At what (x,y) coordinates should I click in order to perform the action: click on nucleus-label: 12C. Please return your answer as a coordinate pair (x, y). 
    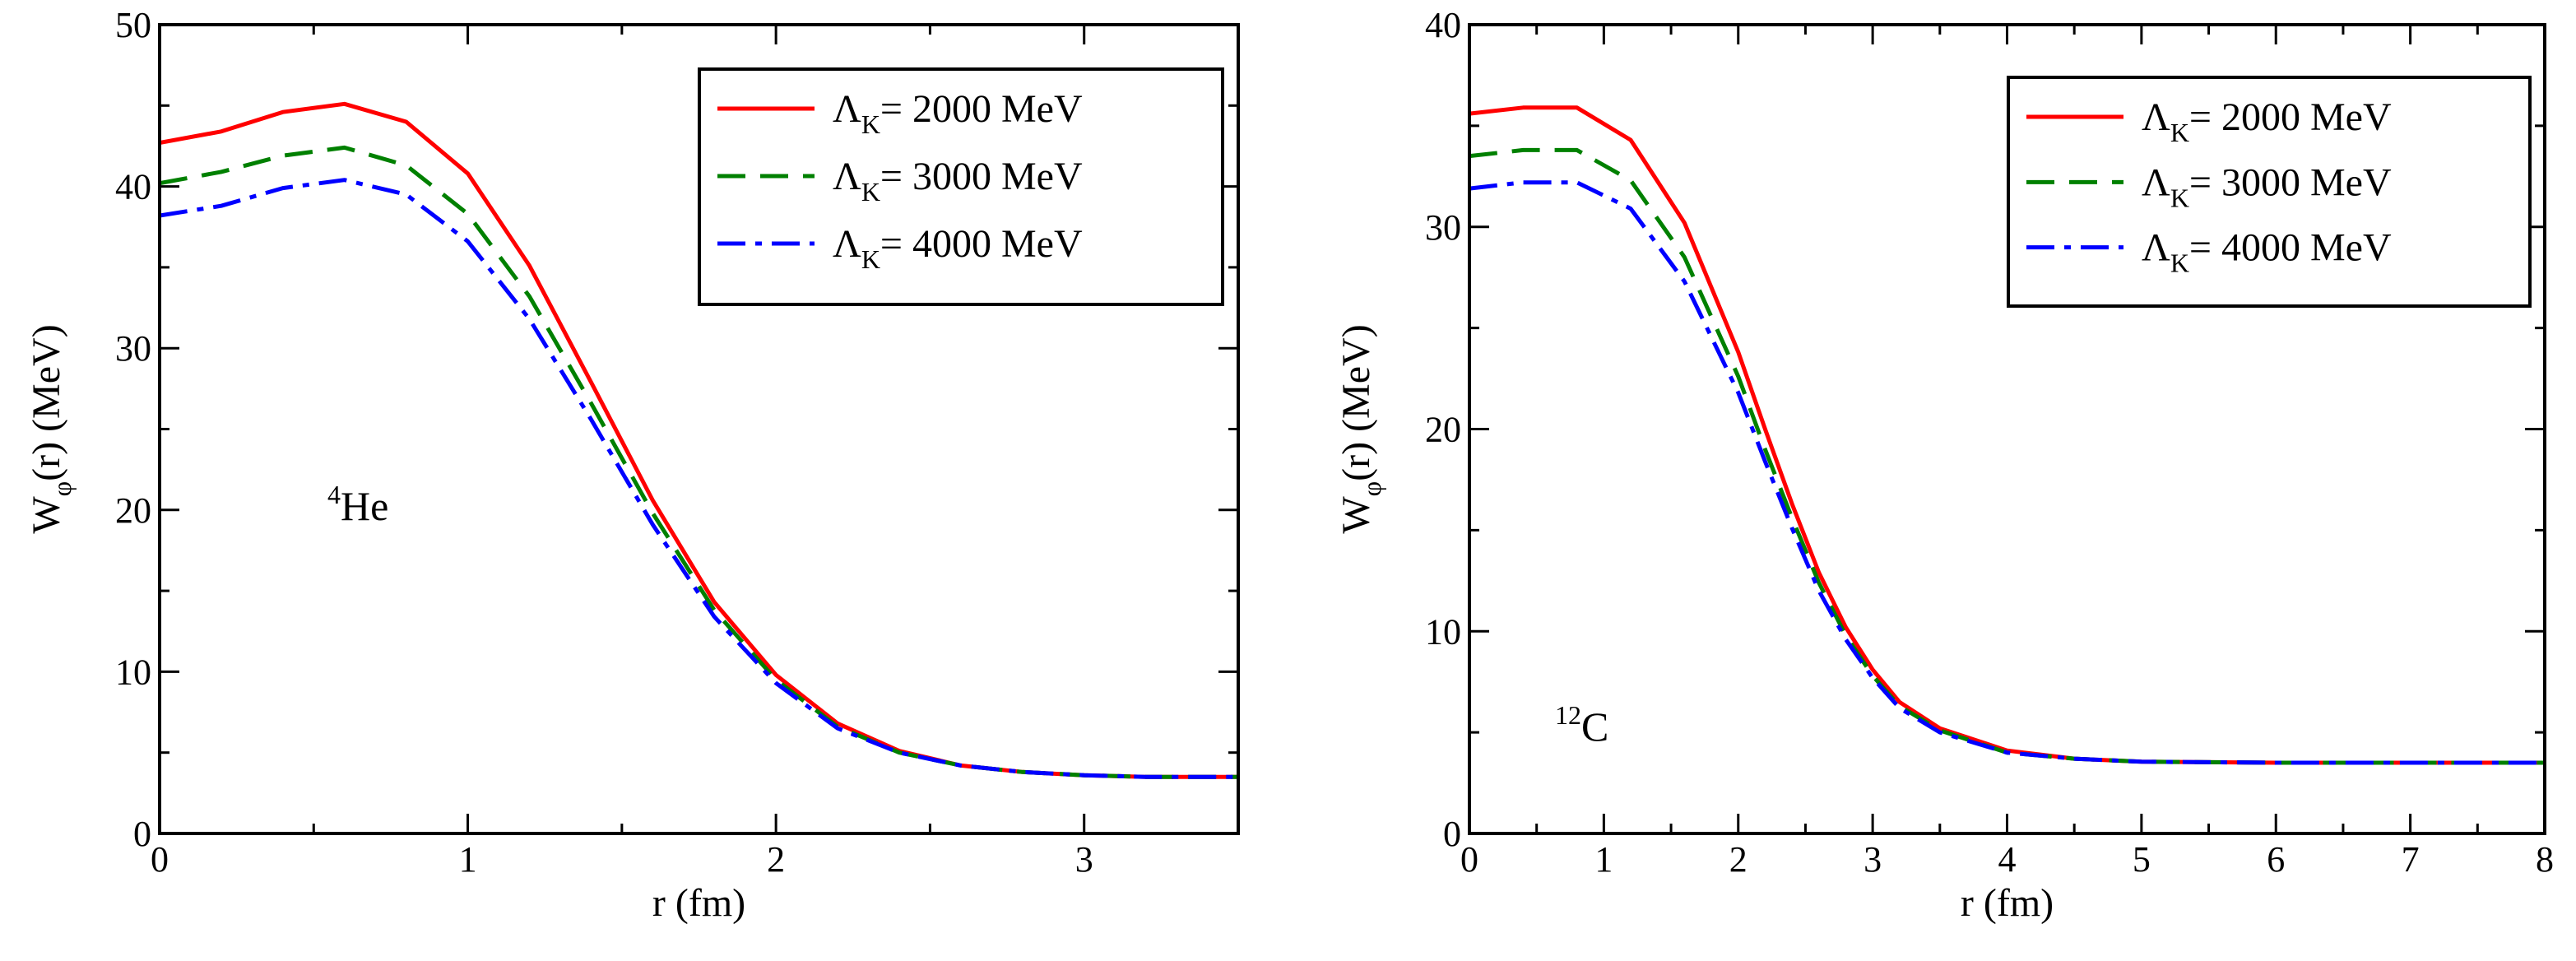
    Looking at the image, I should click on (1581, 725).